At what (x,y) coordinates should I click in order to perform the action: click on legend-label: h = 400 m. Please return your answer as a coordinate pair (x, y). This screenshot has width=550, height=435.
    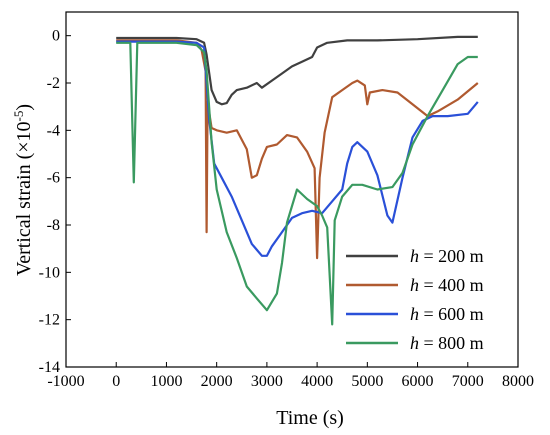
    Looking at the image, I should click on (447, 285).